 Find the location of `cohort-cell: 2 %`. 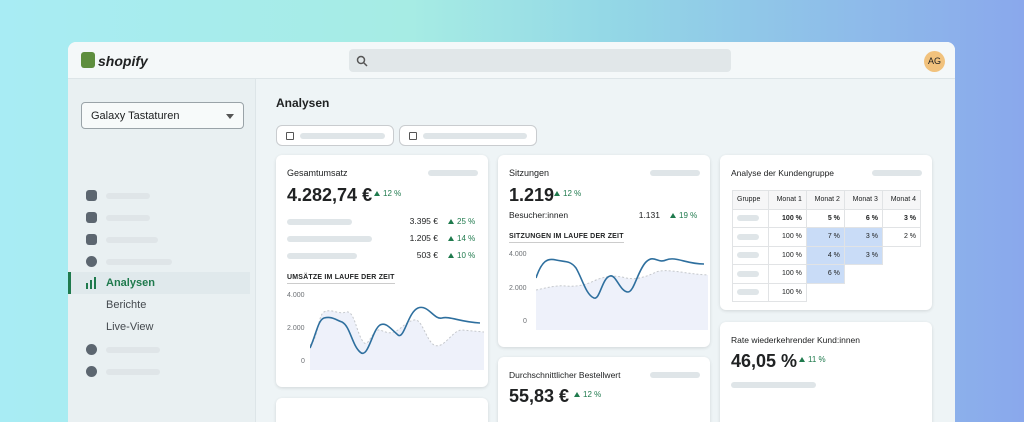

cohort-cell: 2 % is located at coordinates (901, 237).